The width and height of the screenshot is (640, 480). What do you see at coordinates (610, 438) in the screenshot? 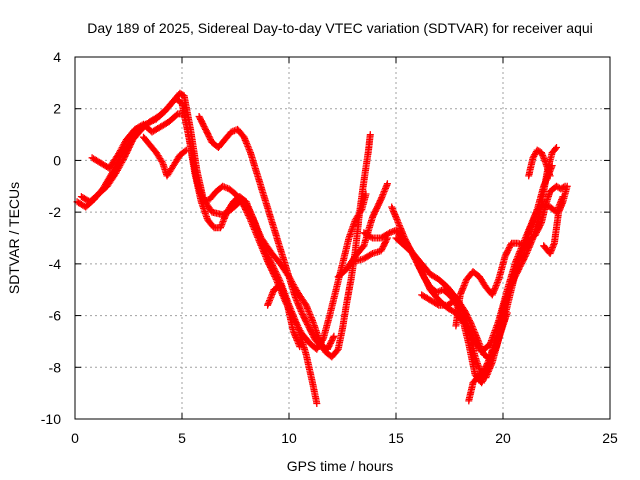
I see `x-tick-label: 25` at bounding box center [610, 438].